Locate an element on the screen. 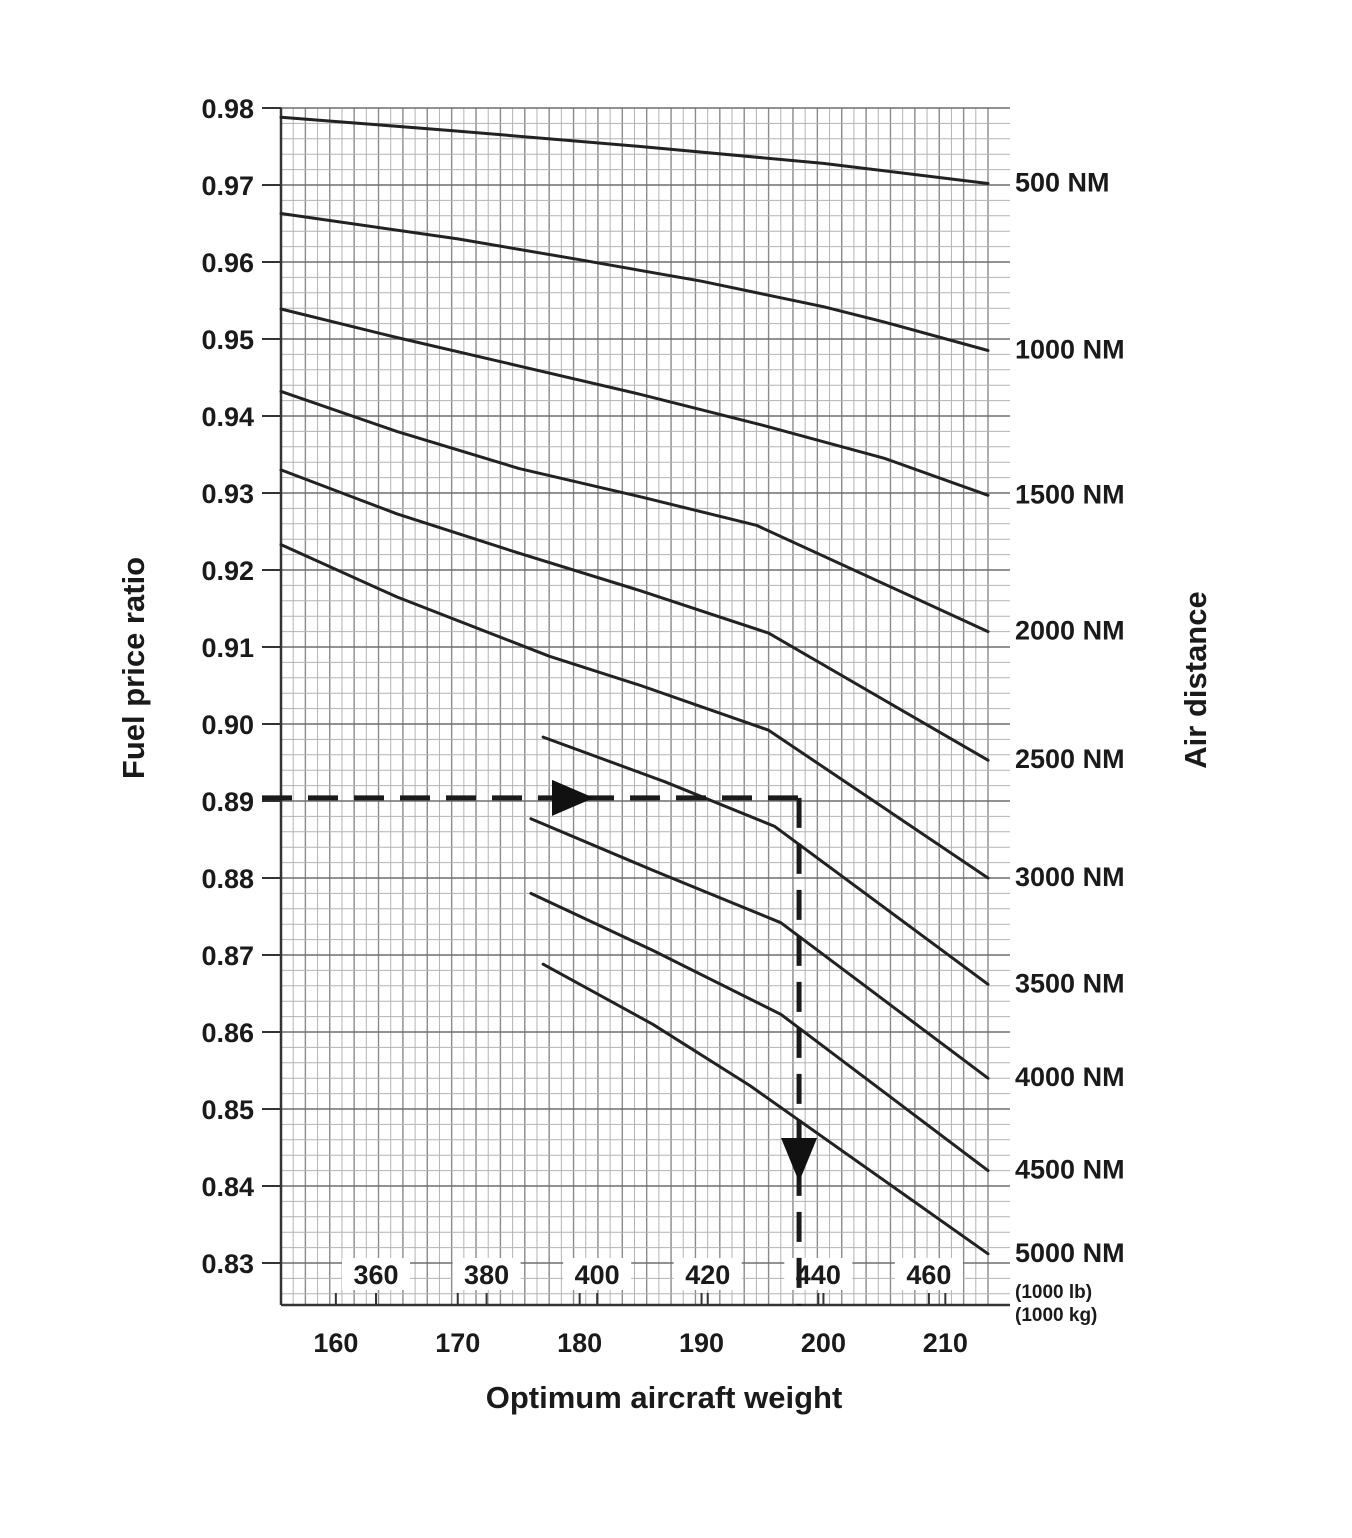 This screenshot has width=1352, height=1538. y-tick-label: 0.95 is located at coordinates (227, 340).